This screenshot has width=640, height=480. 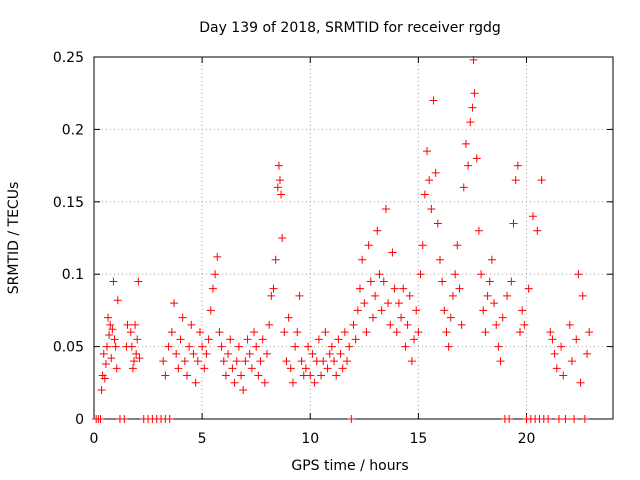 I want to click on x-axis-label: GPS time / hours, so click(x=349, y=466).